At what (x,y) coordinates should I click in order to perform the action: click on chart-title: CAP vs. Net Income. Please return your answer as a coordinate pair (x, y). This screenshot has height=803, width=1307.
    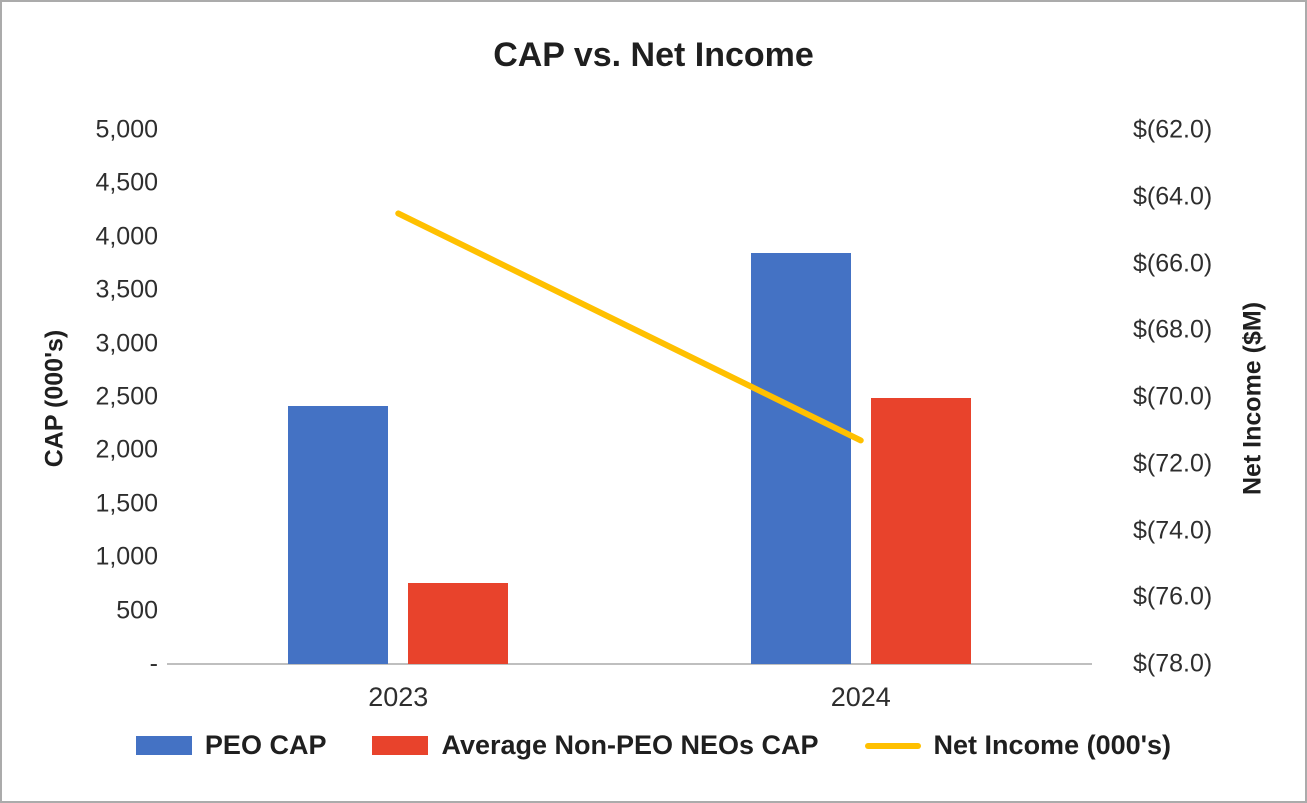
    Looking at the image, I should click on (653, 55).